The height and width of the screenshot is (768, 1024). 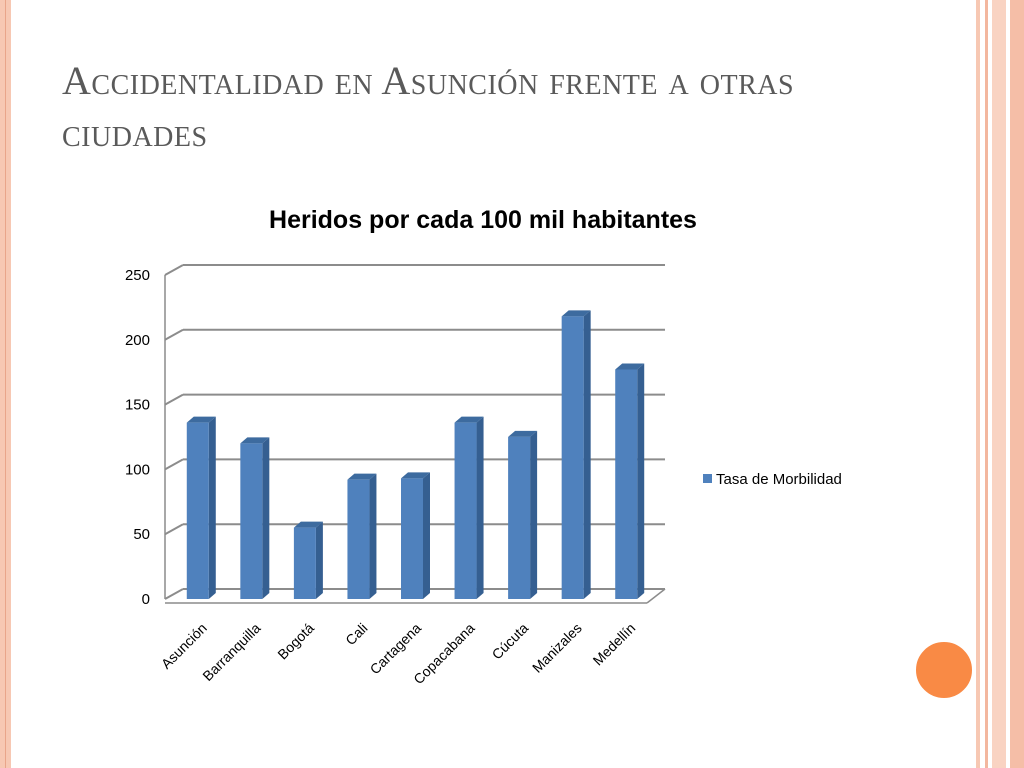 I want to click on y-tick-label: 100, so click(x=137, y=469).